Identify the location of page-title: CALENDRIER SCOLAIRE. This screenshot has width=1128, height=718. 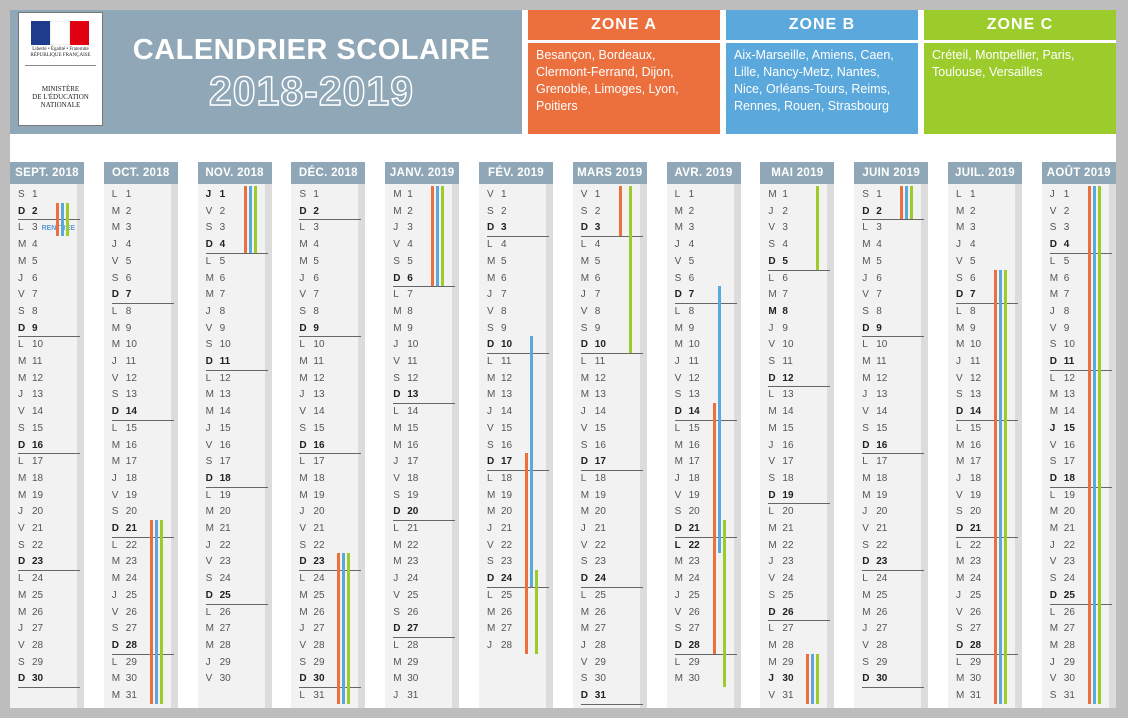
(311, 50).